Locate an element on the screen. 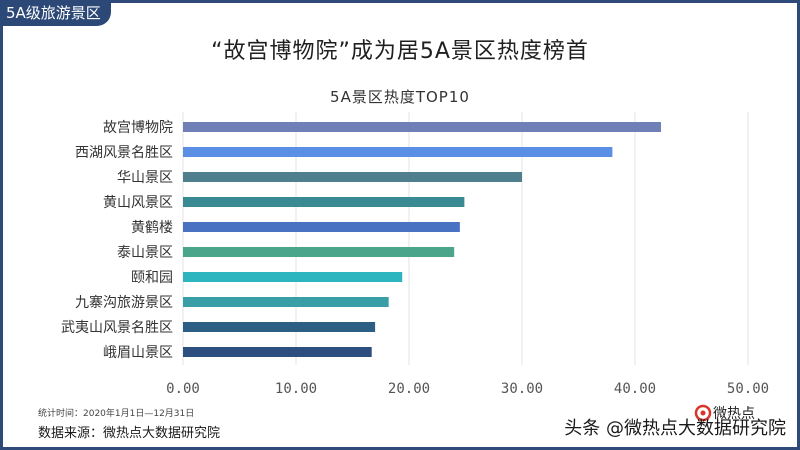  brand-logo: 微热点 is located at coordinates (724, 413).